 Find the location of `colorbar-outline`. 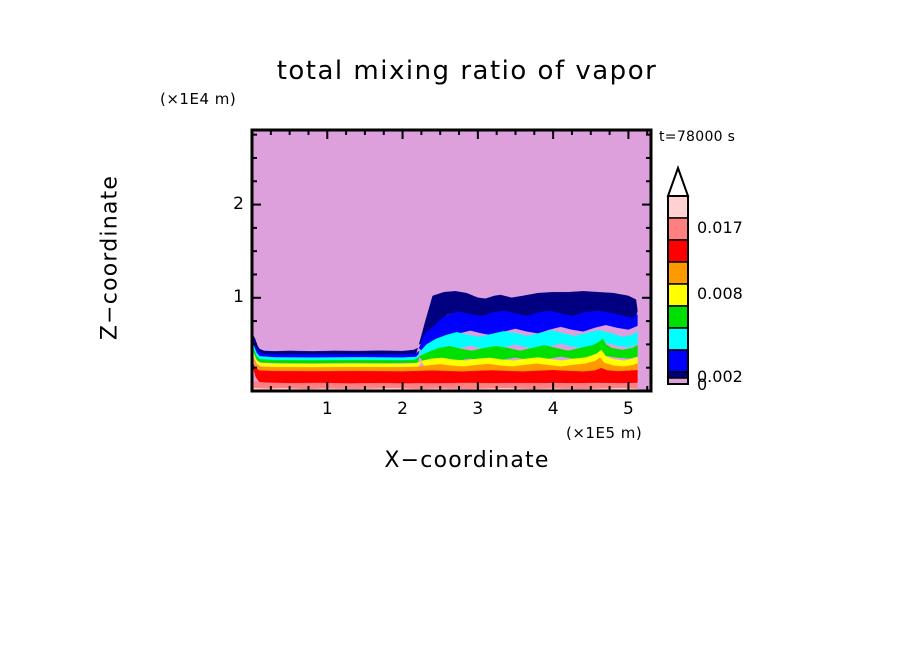

colorbar-outline is located at coordinates (678, 290).